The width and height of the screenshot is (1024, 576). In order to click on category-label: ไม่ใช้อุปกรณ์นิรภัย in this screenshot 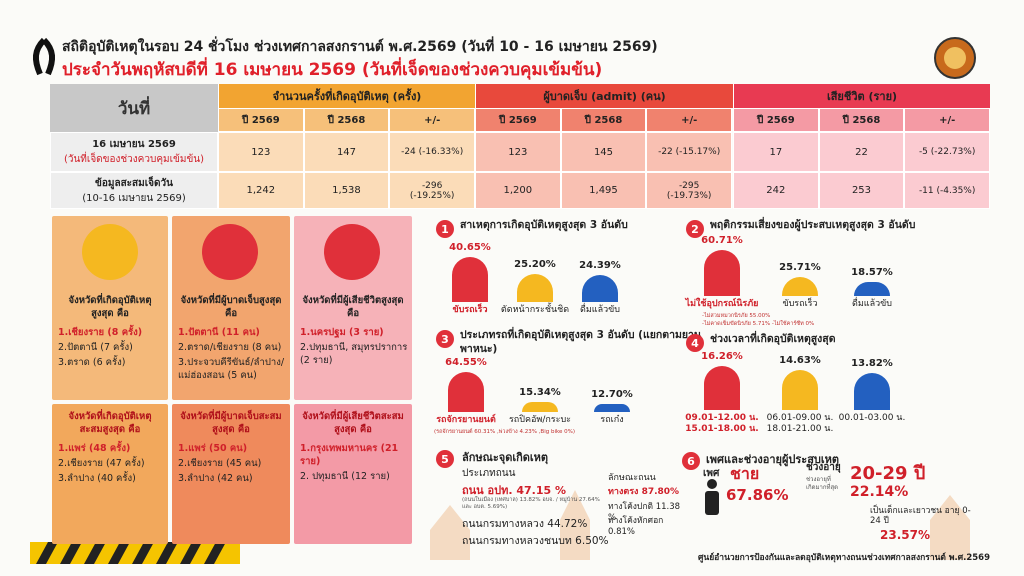, I will do `click(722, 304)`.